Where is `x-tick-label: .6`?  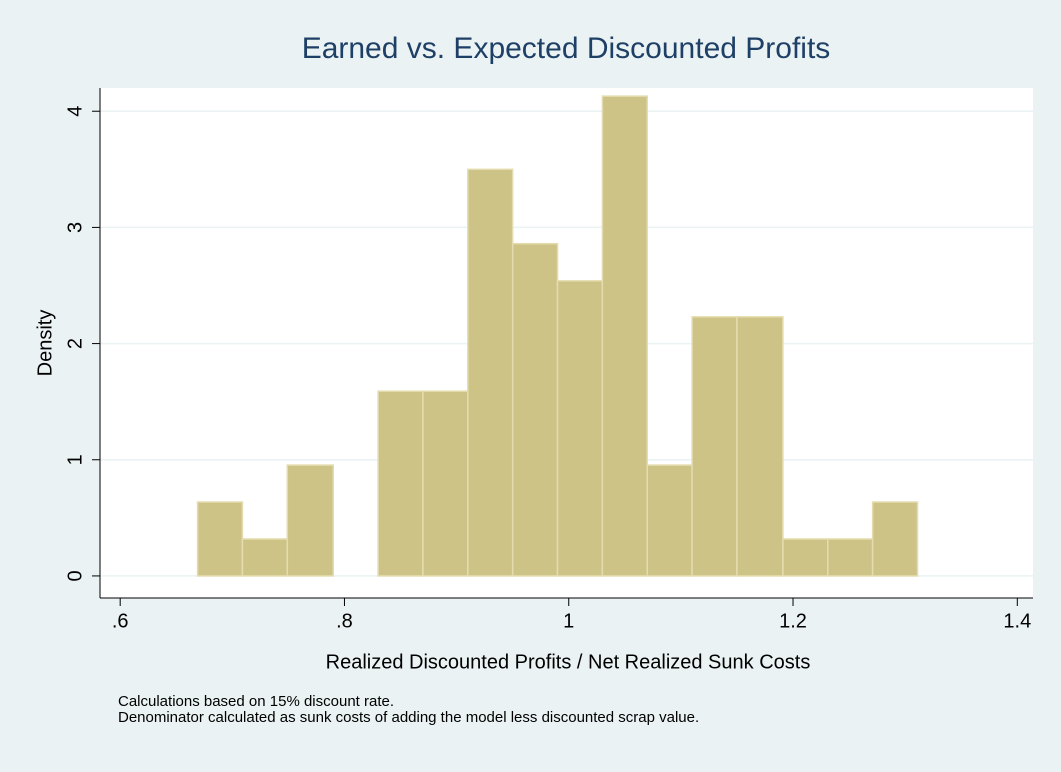
x-tick-label: .6 is located at coordinates (120, 621).